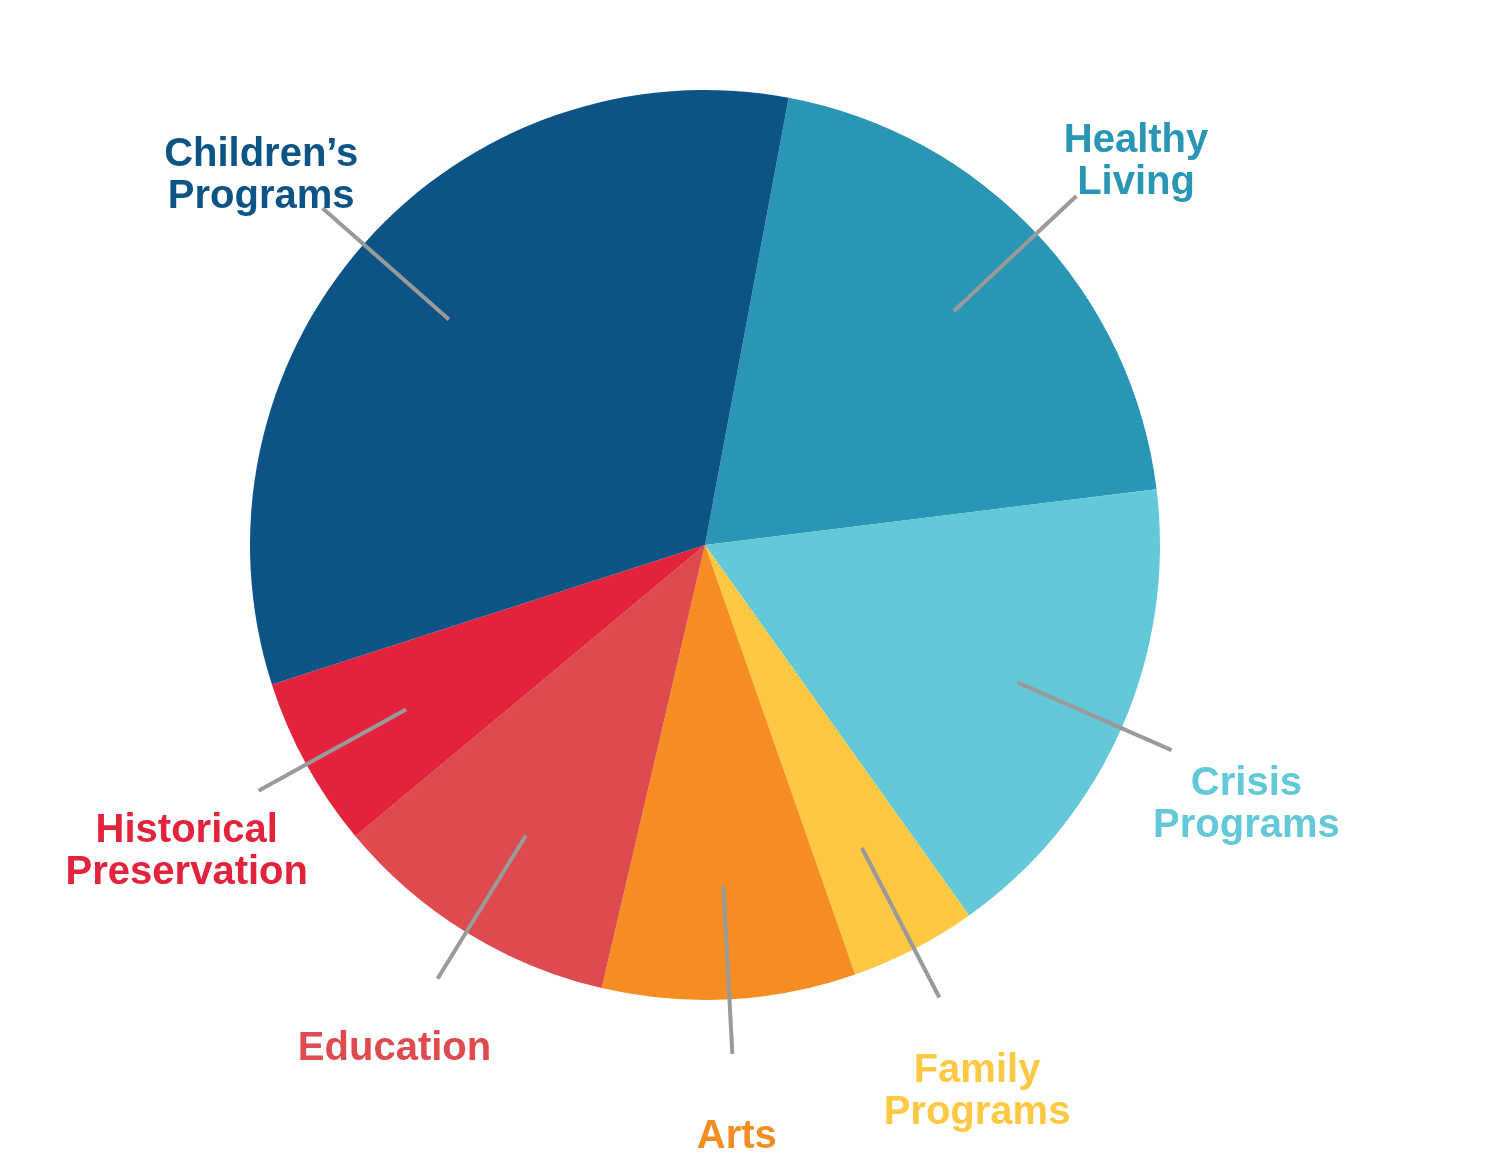  I want to click on slice-label: Education, so click(394, 1046).